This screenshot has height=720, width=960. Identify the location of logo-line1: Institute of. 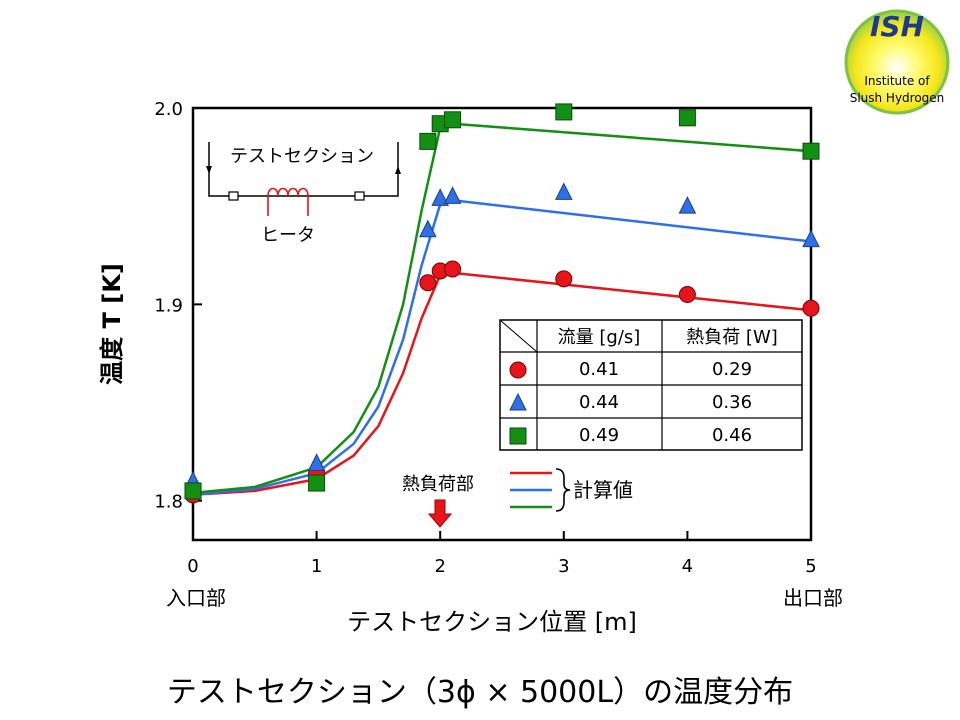
(897, 81).